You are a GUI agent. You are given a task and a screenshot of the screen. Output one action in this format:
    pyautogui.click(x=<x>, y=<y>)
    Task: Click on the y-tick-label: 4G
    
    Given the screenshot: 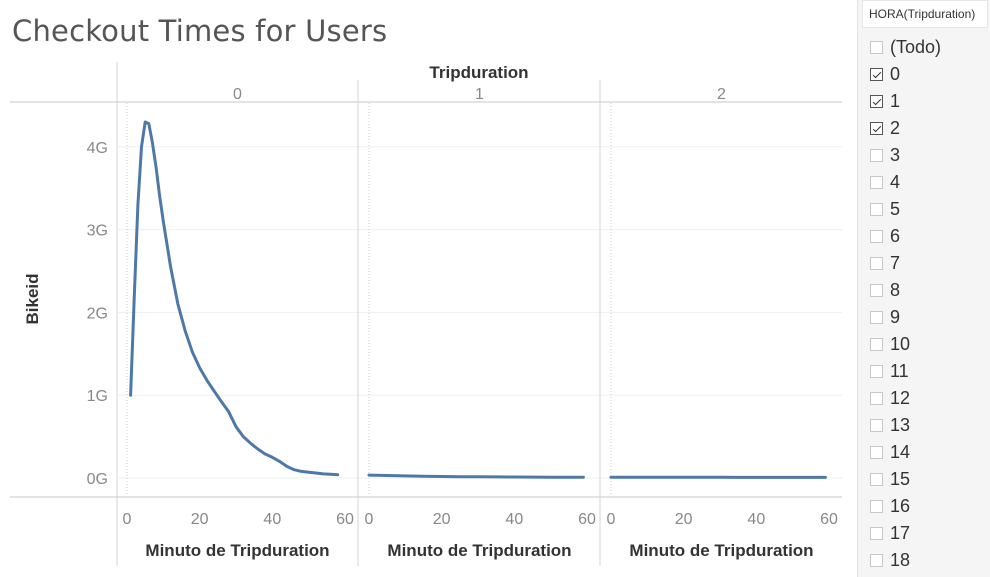 What is the action you would take?
    pyautogui.click(x=97, y=148)
    